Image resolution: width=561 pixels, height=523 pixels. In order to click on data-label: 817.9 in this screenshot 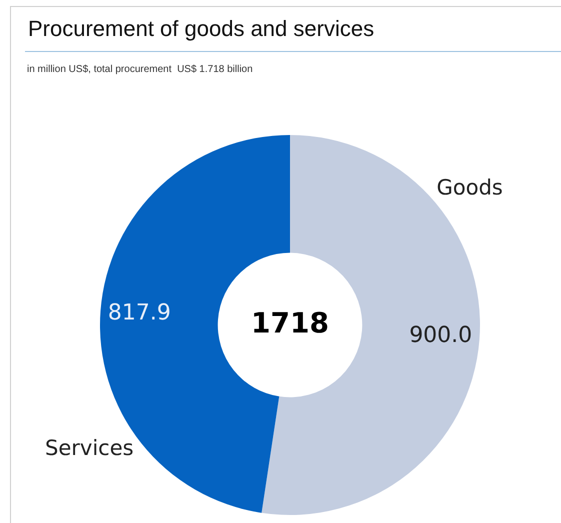, I will do `click(139, 313)`.